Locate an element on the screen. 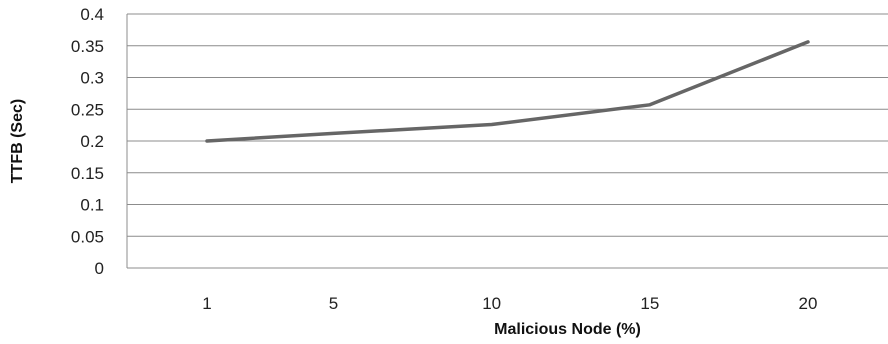  y-tick-label: 0.25 is located at coordinates (87, 109).